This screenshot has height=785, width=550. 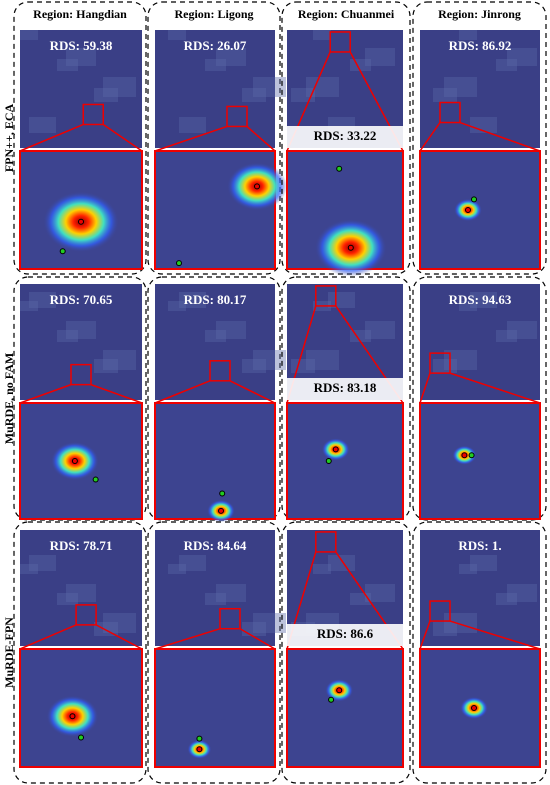 I want to click on row-label: MuRDE, no FAM, so click(x=9, y=398).